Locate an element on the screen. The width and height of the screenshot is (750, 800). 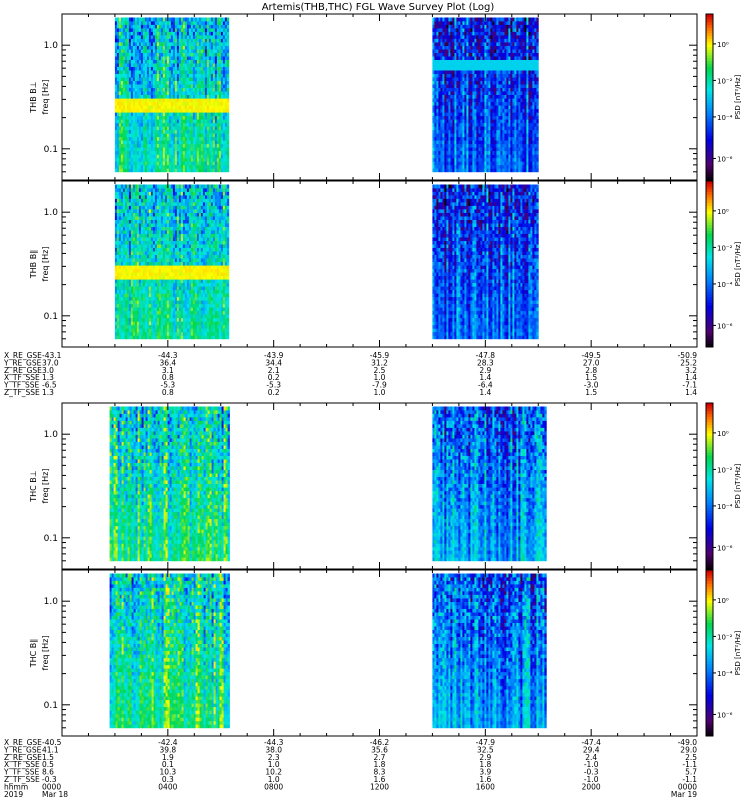
time-tick-label: 2000 is located at coordinates (591, 786).